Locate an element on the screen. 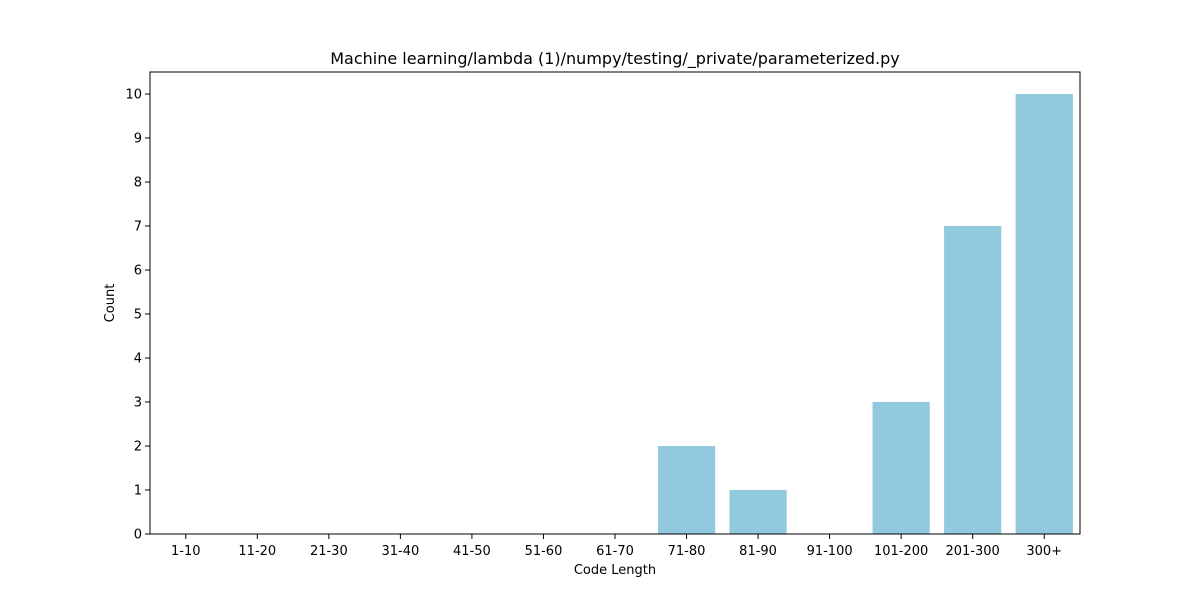 The height and width of the screenshot is (600, 1200). x-tick-label: 21-30 is located at coordinates (329, 551).